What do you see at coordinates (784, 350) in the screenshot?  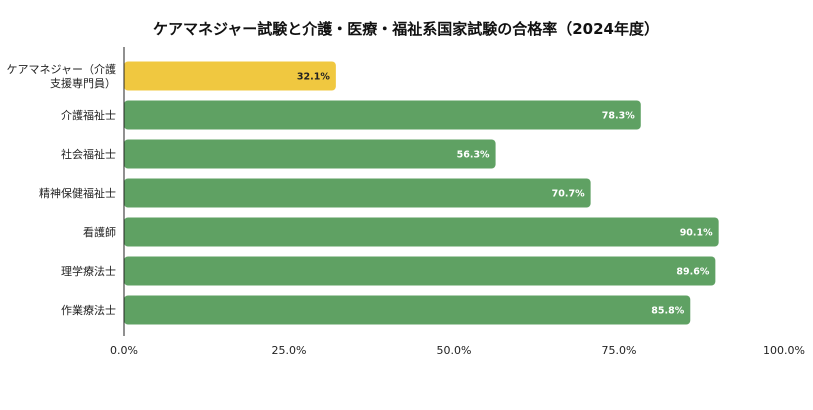 I see `x-tick-label: 100.0%` at bounding box center [784, 350].